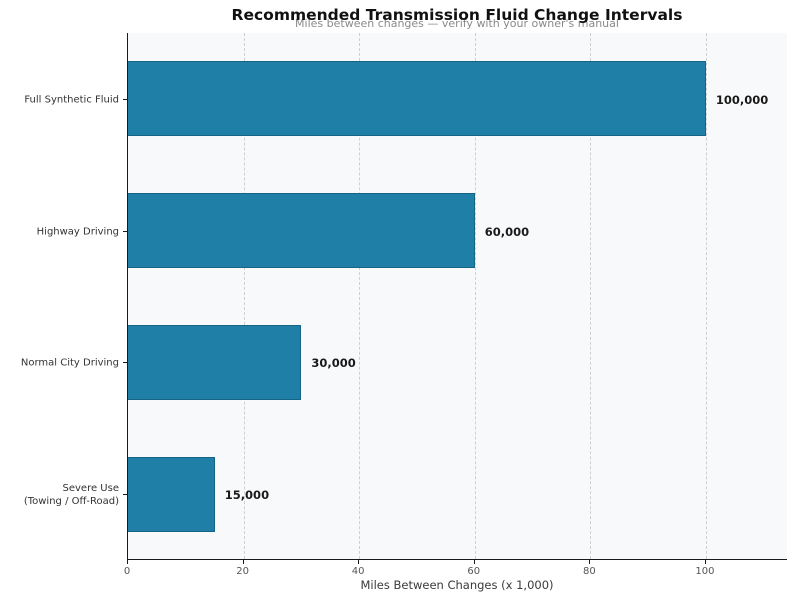 The height and width of the screenshot is (600, 800). What do you see at coordinates (69, 363) in the screenshot?
I see `y-tick-label: Normal City Driving` at bounding box center [69, 363].